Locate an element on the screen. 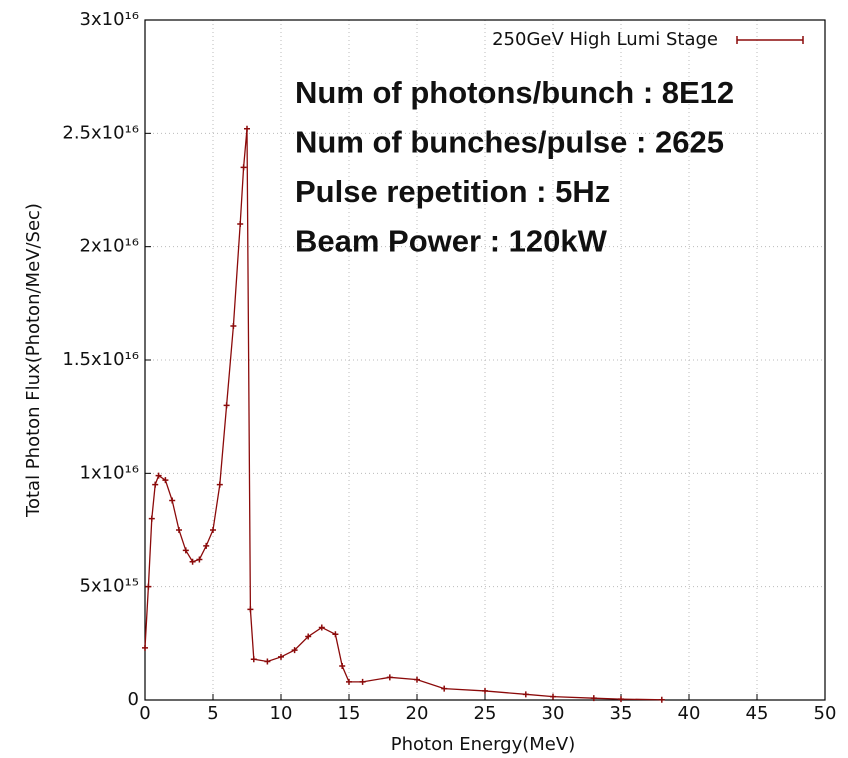  x-tick-label: 25 is located at coordinates (485, 713).